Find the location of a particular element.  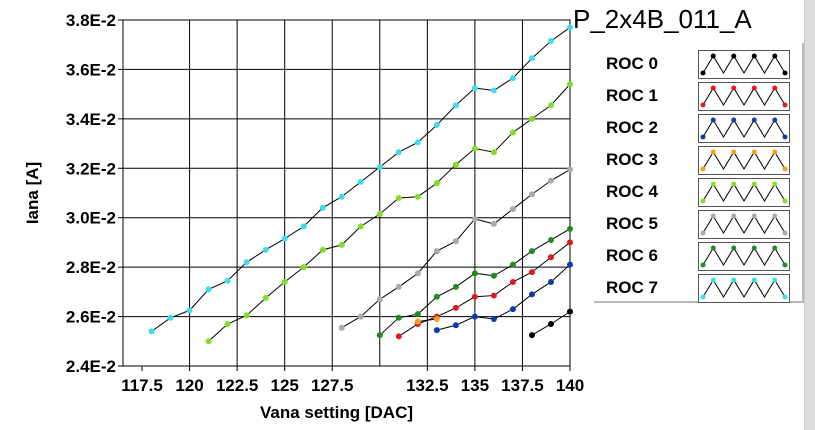

y-axis-title: Iana [A] is located at coordinates (32, 193).